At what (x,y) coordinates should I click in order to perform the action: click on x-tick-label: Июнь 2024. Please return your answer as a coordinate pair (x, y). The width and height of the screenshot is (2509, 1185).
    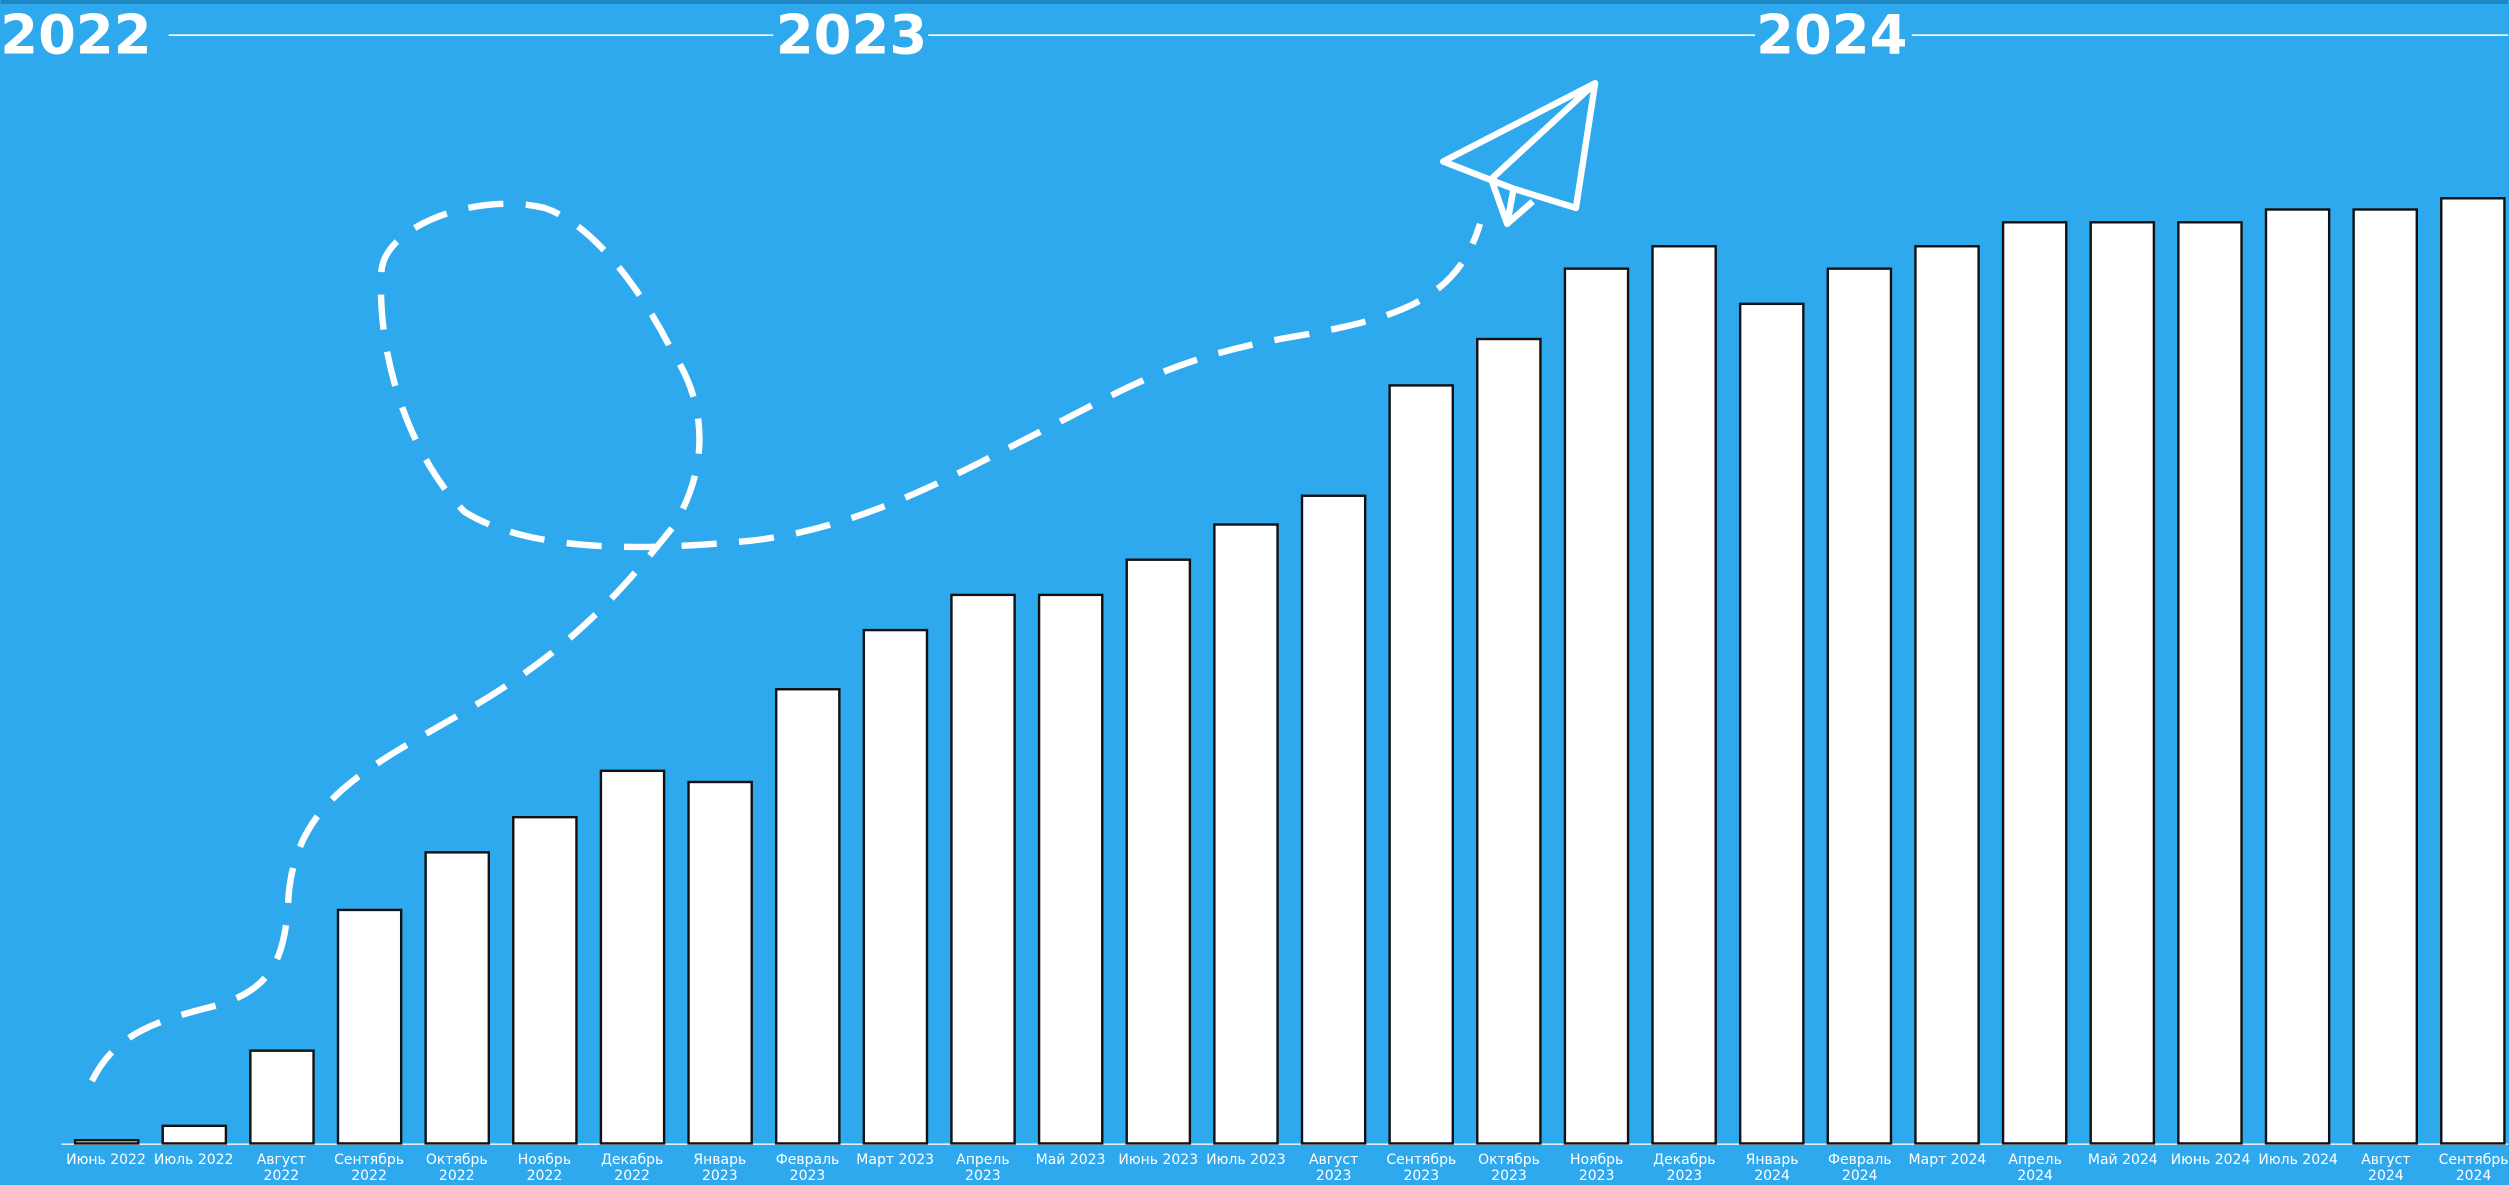
    Looking at the image, I should click on (2210, 1160).